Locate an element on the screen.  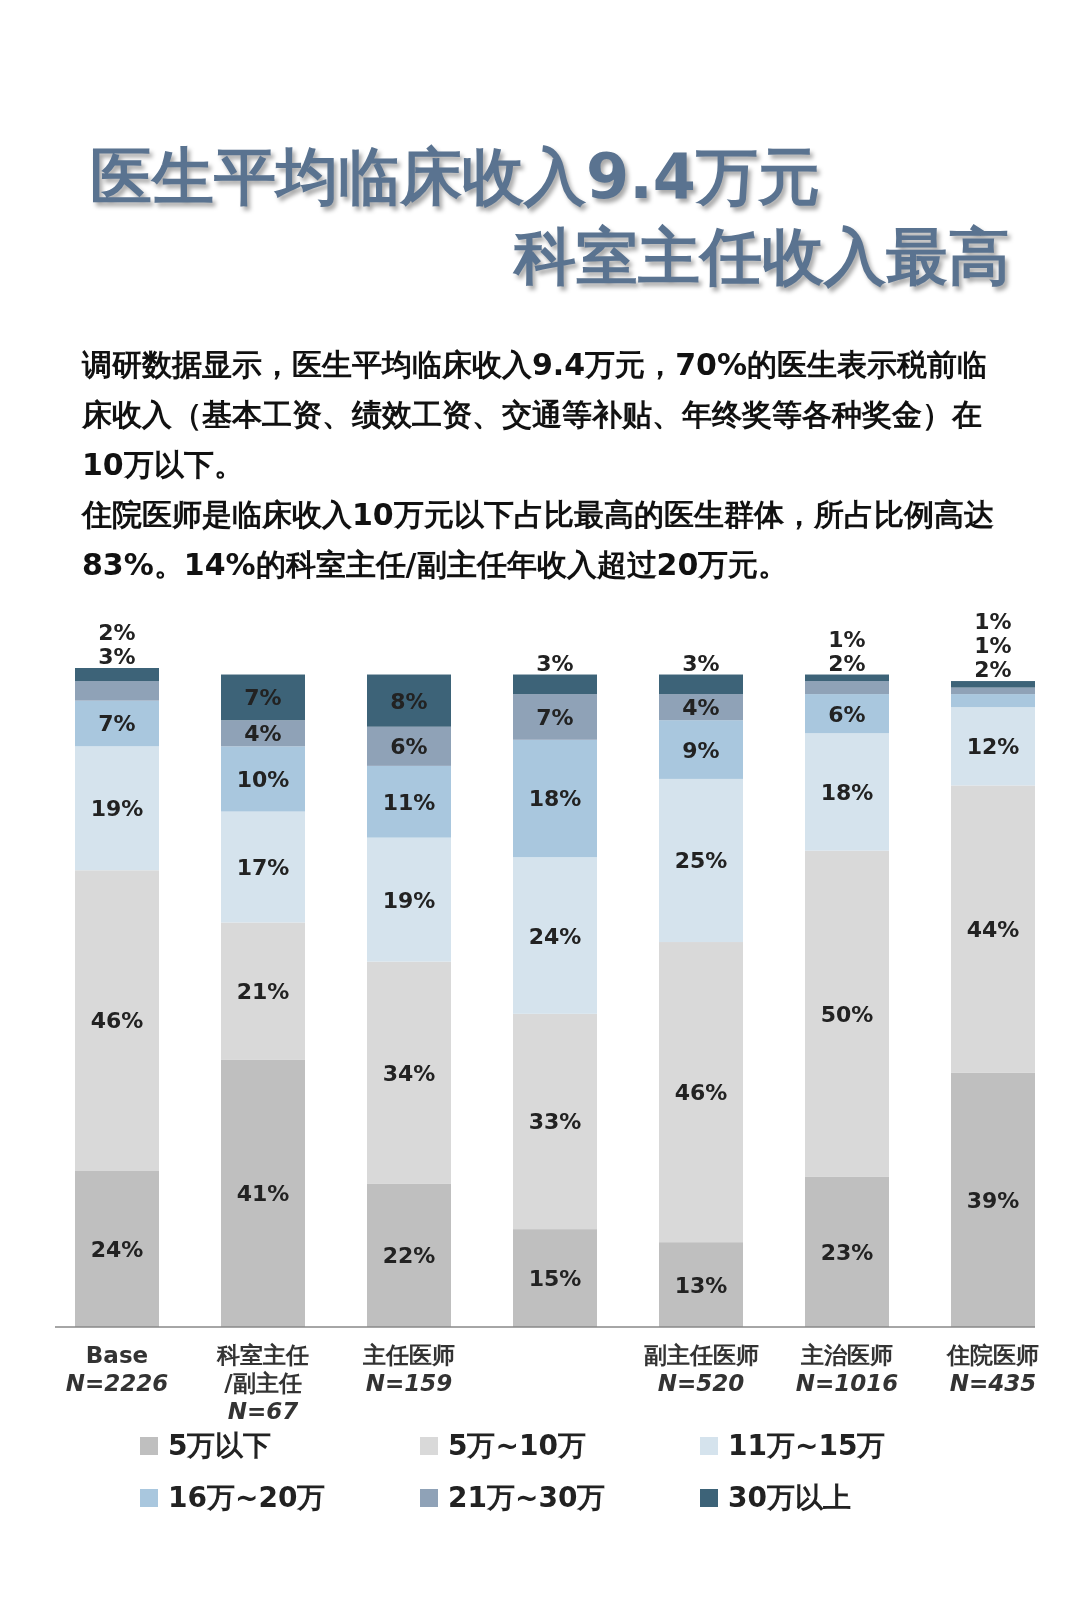
data-label: 11% is located at coordinates (409, 802).